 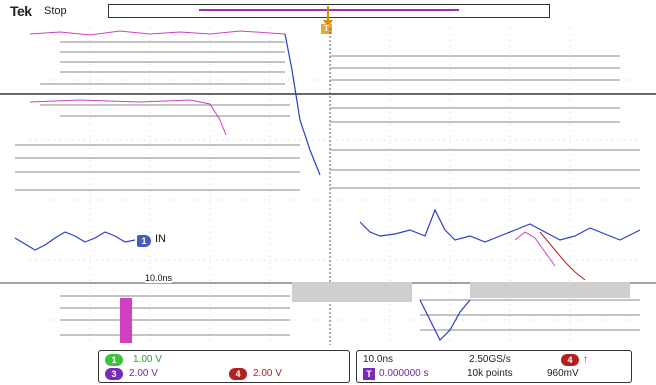 I want to click on ch3-marker-bar, so click(x=126, y=320).